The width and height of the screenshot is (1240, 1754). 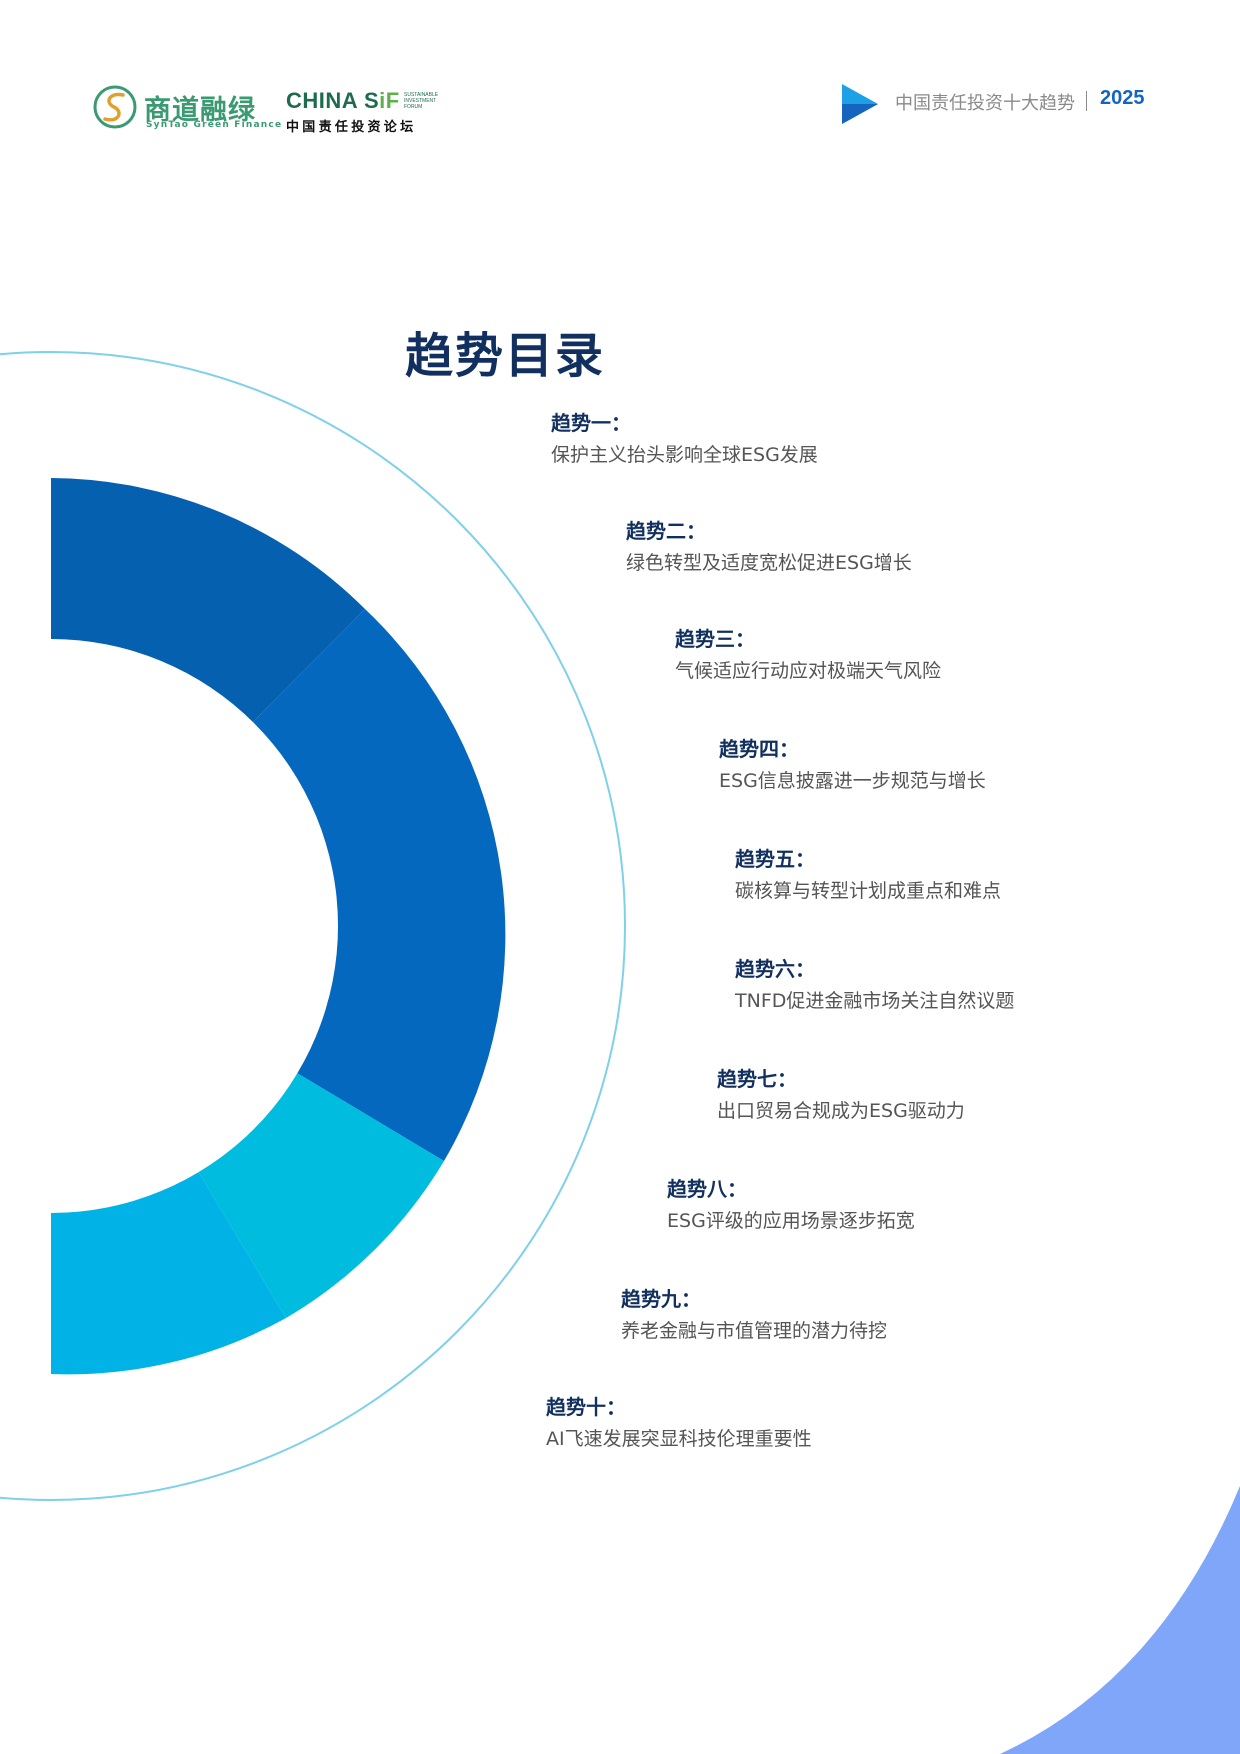 I want to click on trend-label: 趋势六：, so click(x=775, y=969).